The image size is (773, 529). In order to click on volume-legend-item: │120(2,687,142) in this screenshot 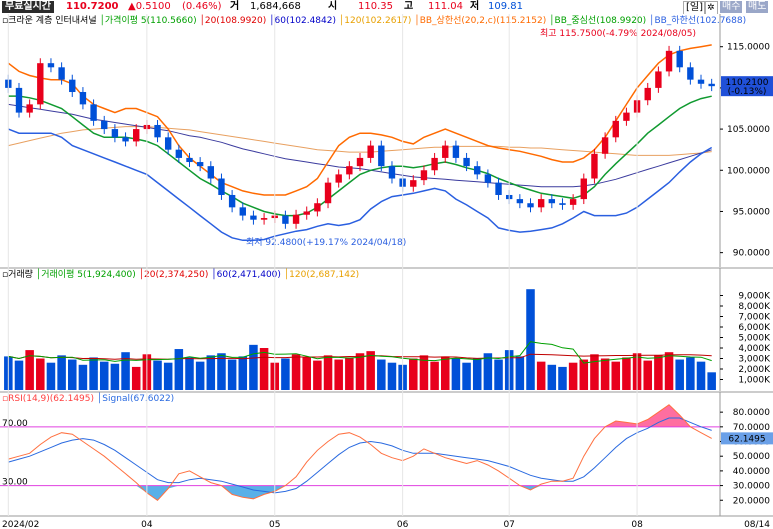, I will do `click(320, 274)`.